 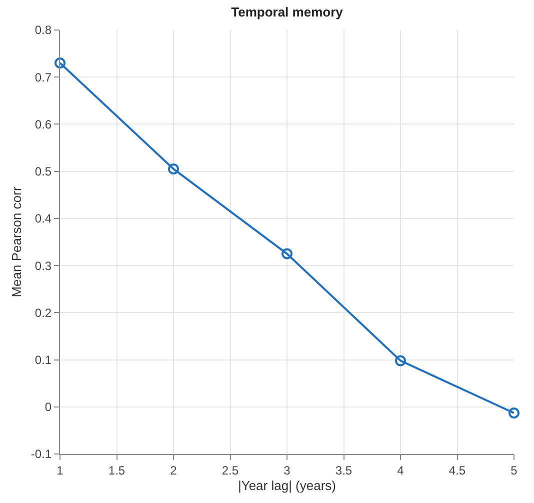 I want to click on y-tick-label: 0.7, so click(x=43, y=77).